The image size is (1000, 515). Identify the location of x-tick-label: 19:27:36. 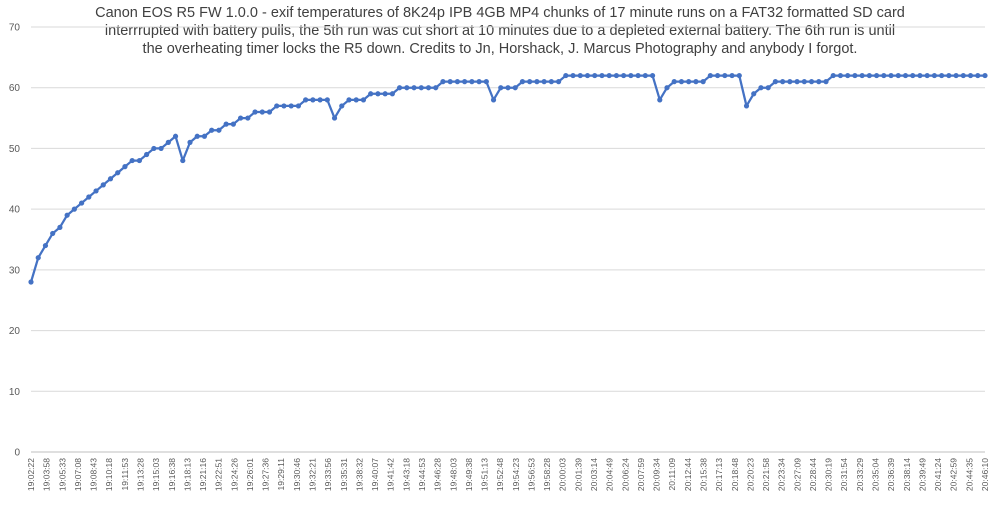
(266, 474).